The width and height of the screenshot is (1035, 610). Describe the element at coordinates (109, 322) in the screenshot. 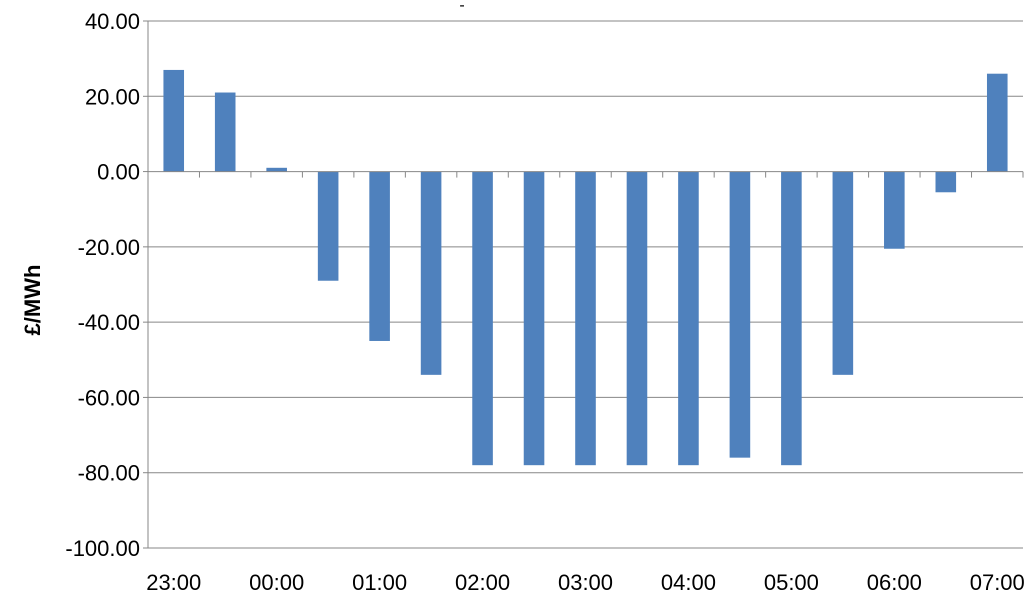

I see `y-tick-label: -40.00` at that location.